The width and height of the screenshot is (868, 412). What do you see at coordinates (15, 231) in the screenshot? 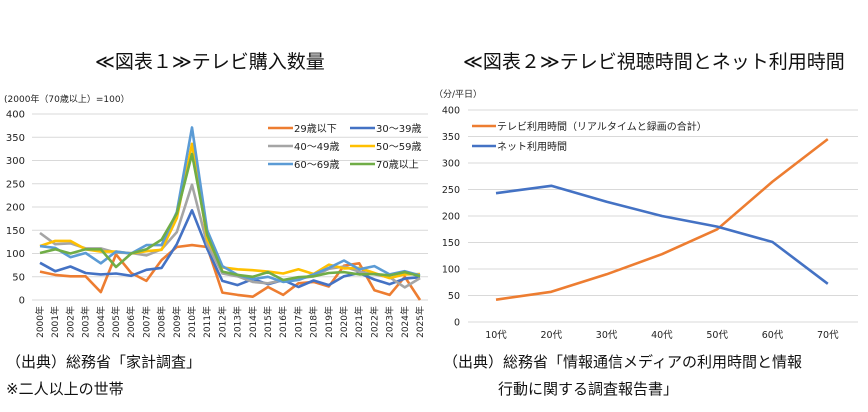
I see `chart1-y-tick-label: 150` at bounding box center [15, 231].